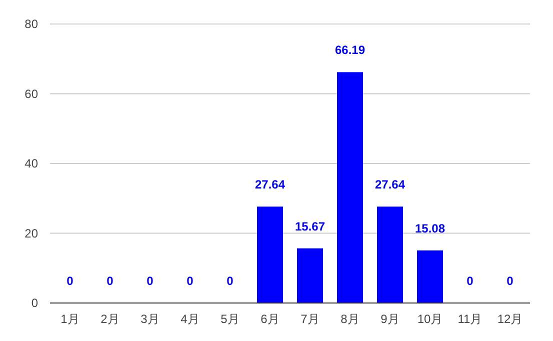 This screenshot has width=553, height=341. Describe the element at coordinates (31, 233) in the screenshot. I see `y-tick-label: 20` at that location.